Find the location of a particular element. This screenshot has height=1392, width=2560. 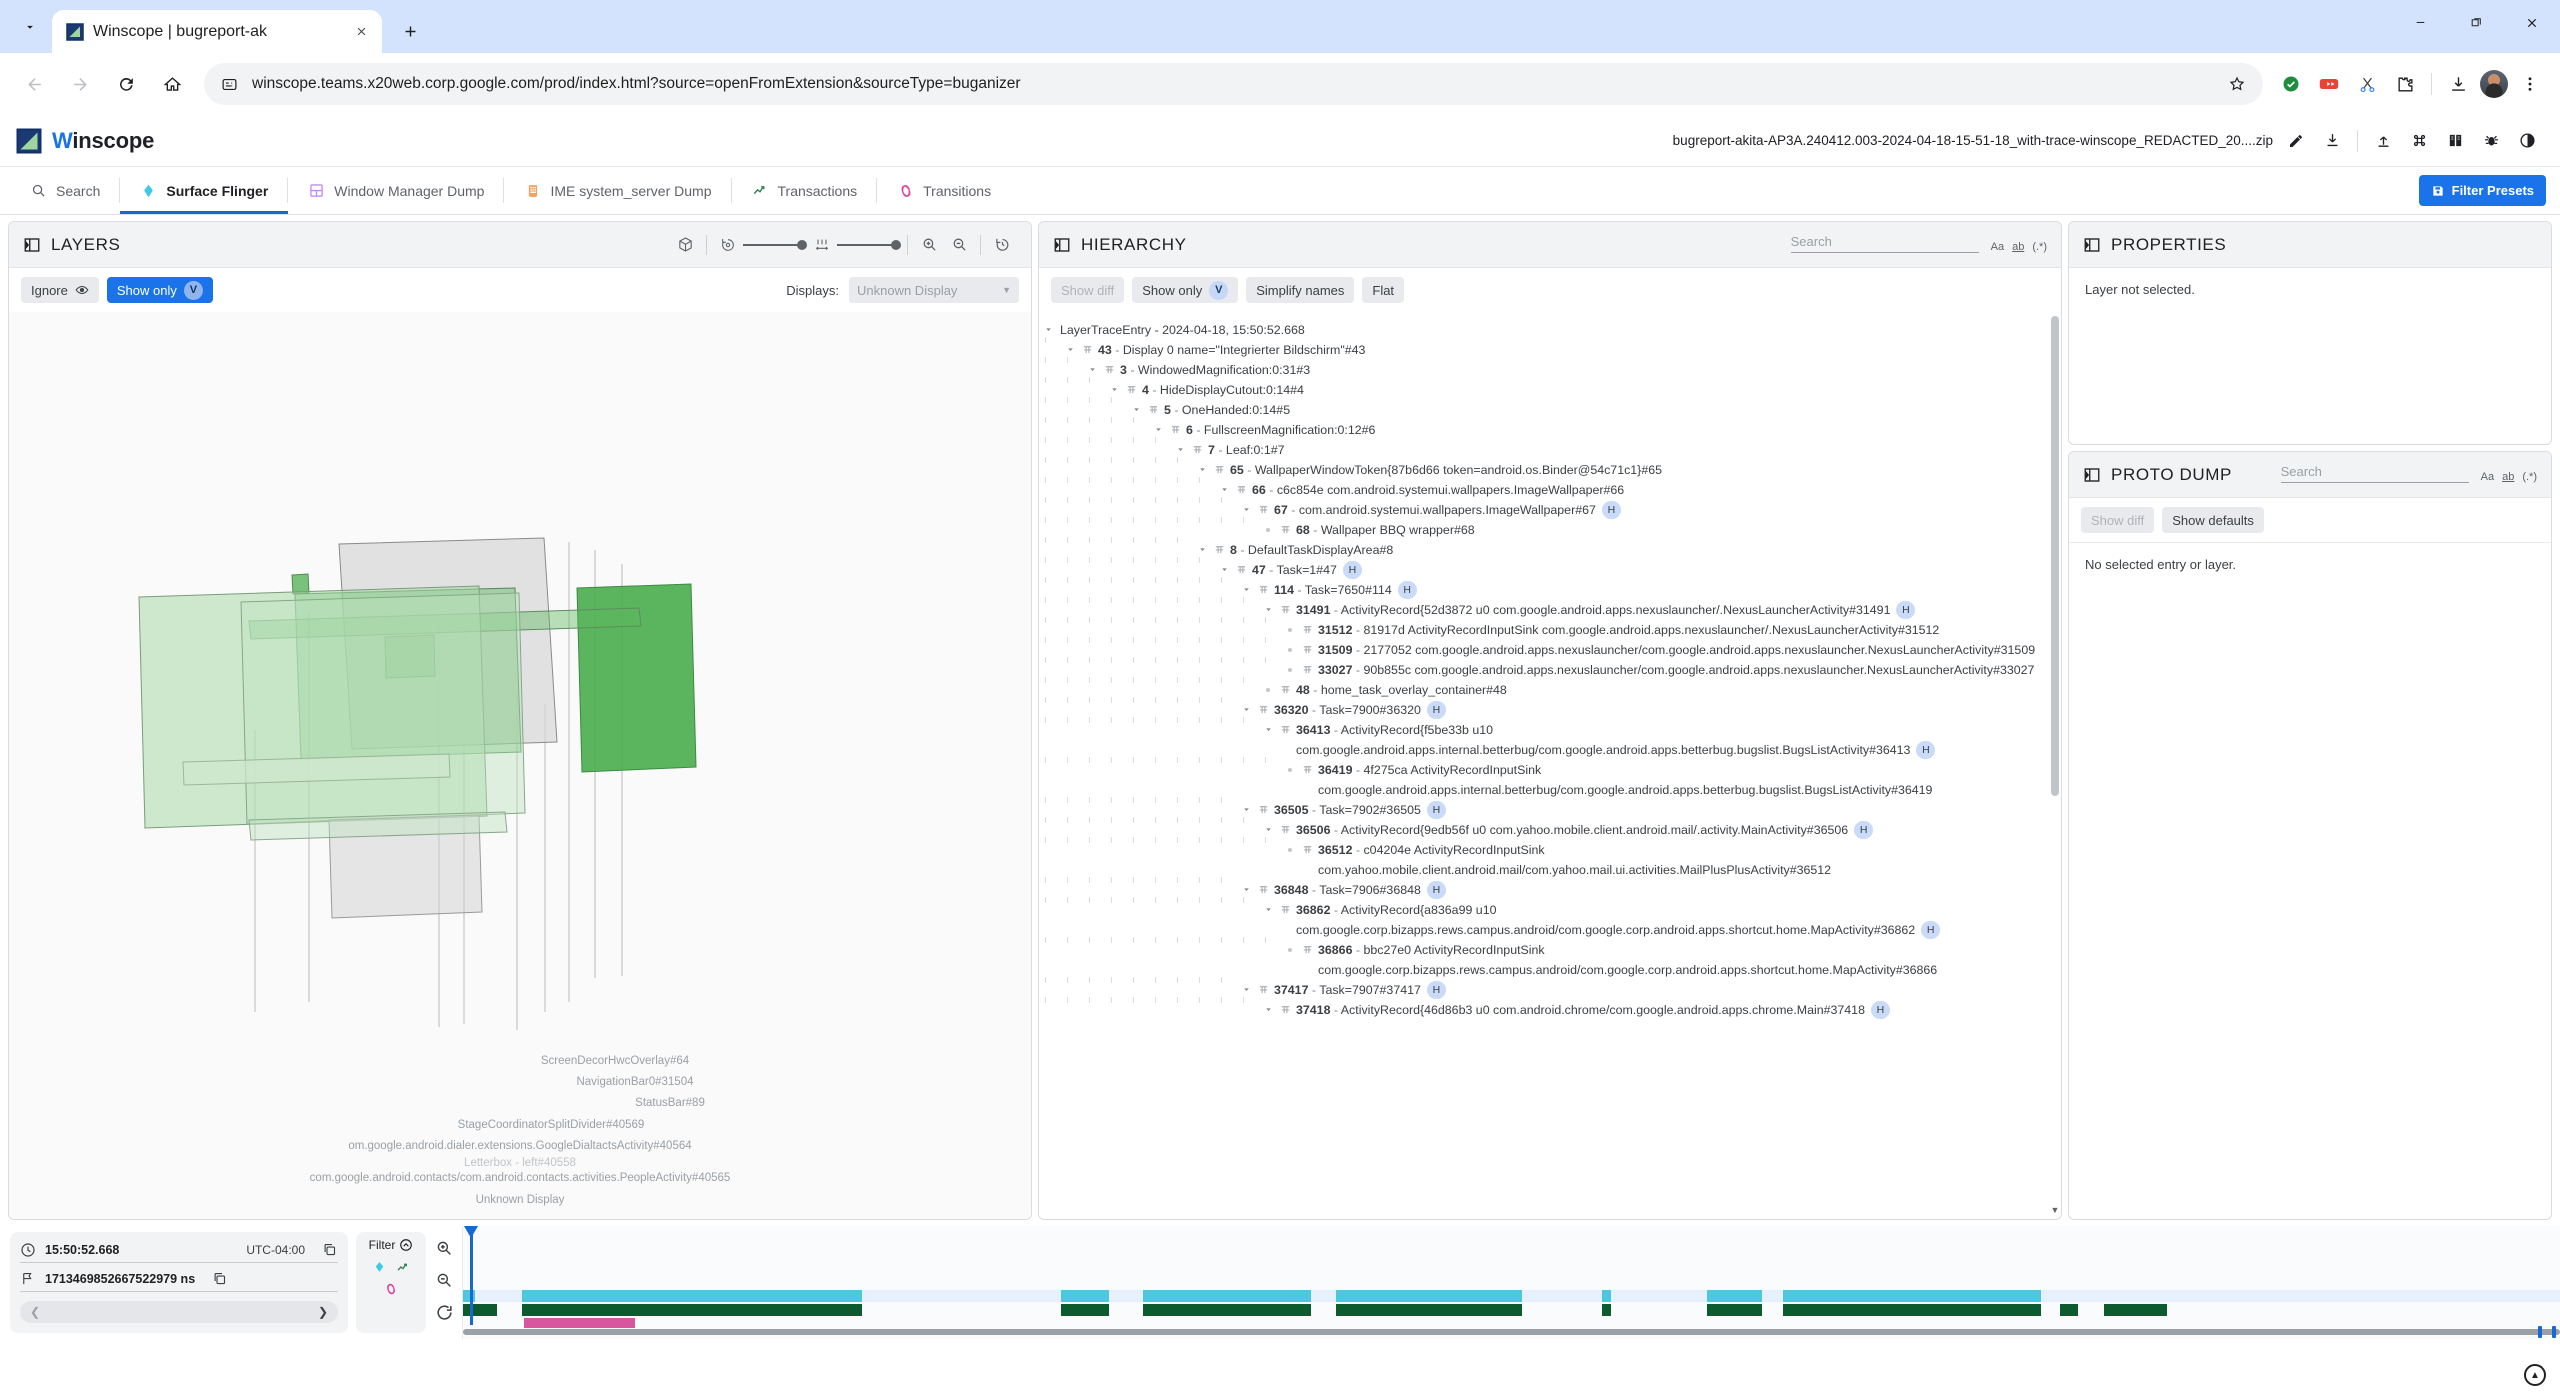

zoom-in-icon is located at coordinates (929, 245).